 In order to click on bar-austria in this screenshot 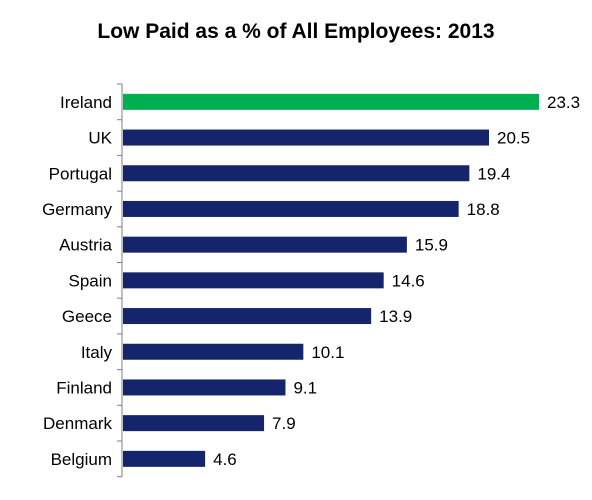, I will do `click(265, 244)`.